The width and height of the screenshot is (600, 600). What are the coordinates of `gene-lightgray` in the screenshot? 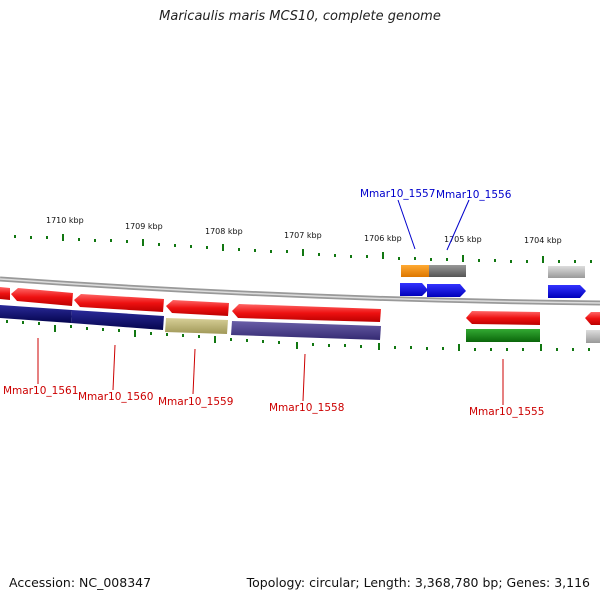 It's located at (566, 272).